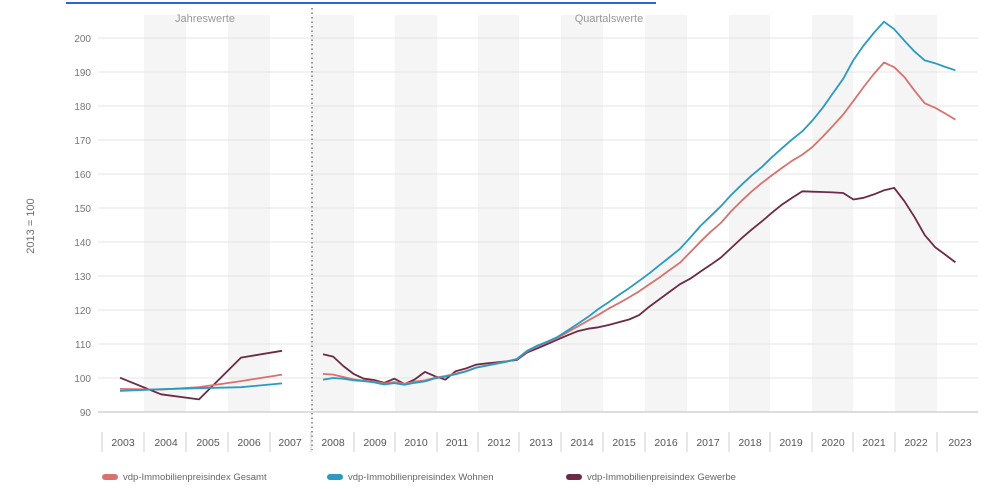  What do you see at coordinates (82, 243) in the screenshot?
I see `y-tick-label: 140` at bounding box center [82, 243].